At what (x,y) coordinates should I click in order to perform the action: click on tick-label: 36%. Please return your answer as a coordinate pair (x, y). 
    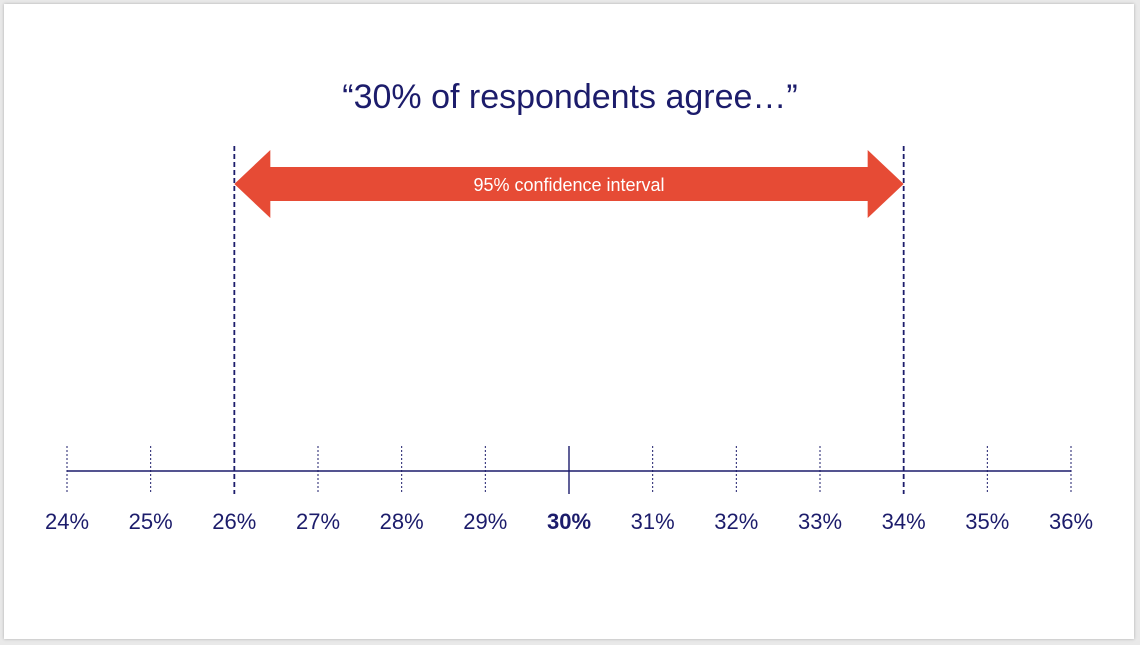
    Looking at the image, I should click on (1071, 521).